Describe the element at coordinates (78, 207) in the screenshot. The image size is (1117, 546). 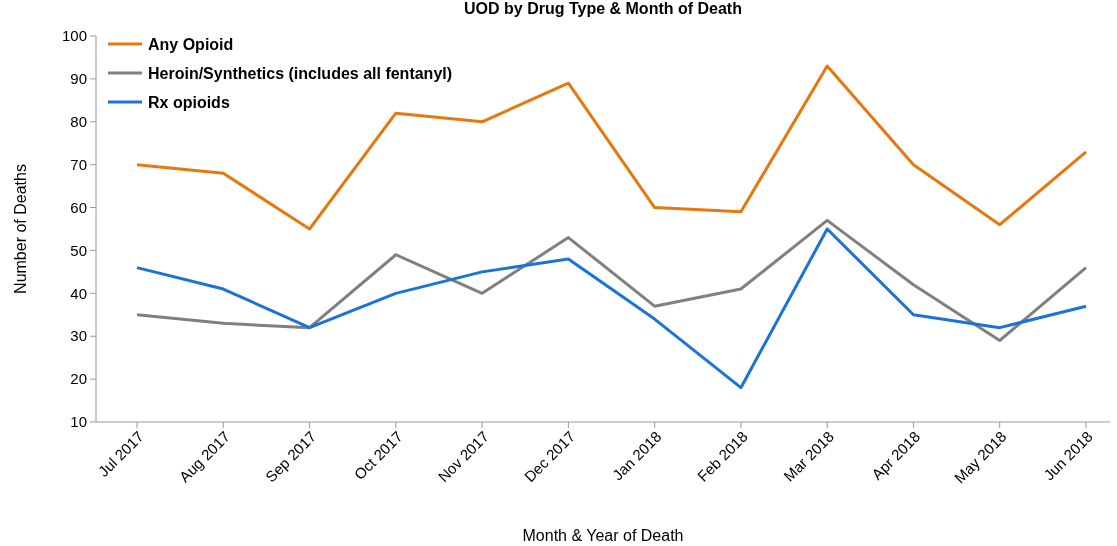
I see `y-tick-label: 60` at that location.